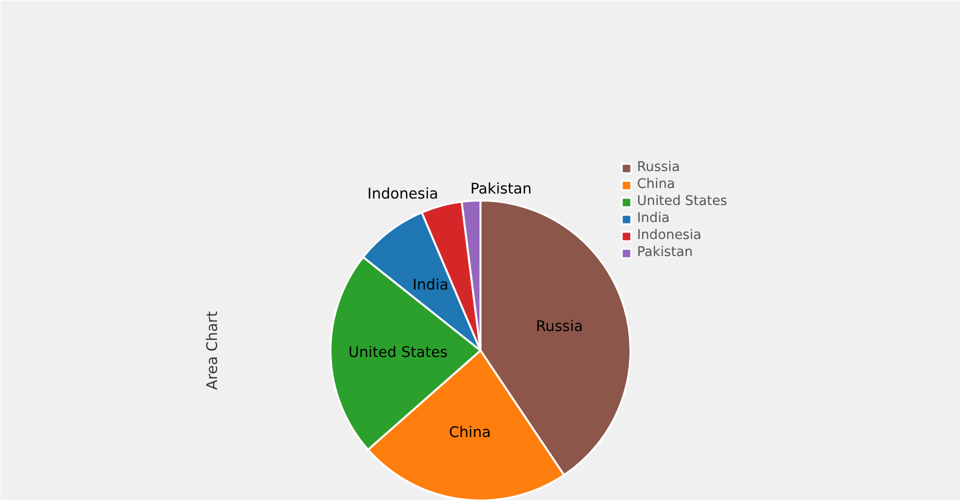 The image size is (960, 500). Describe the element at coordinates (665, 252) in the screenshot. I see `legend-label: Pakistan` at that location.